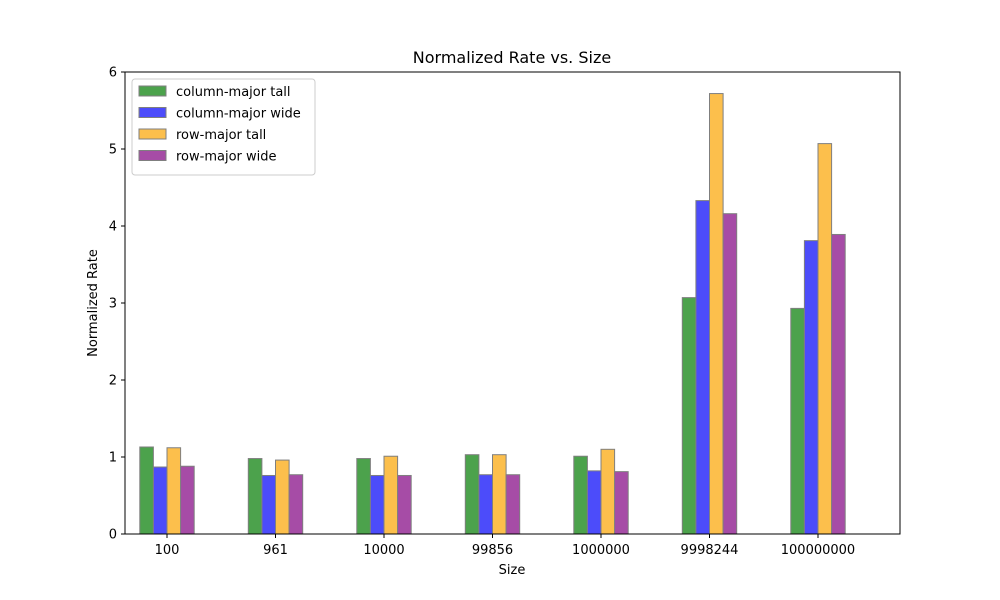  I want to click on y-tick-label: 6, so click(113, 73).